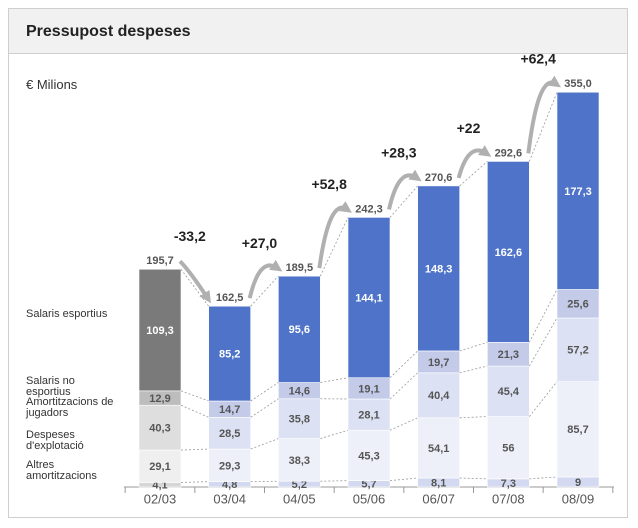 This screenshot has height=528, width=638. I want to click on total-label: 242,3, so click(369, 209).